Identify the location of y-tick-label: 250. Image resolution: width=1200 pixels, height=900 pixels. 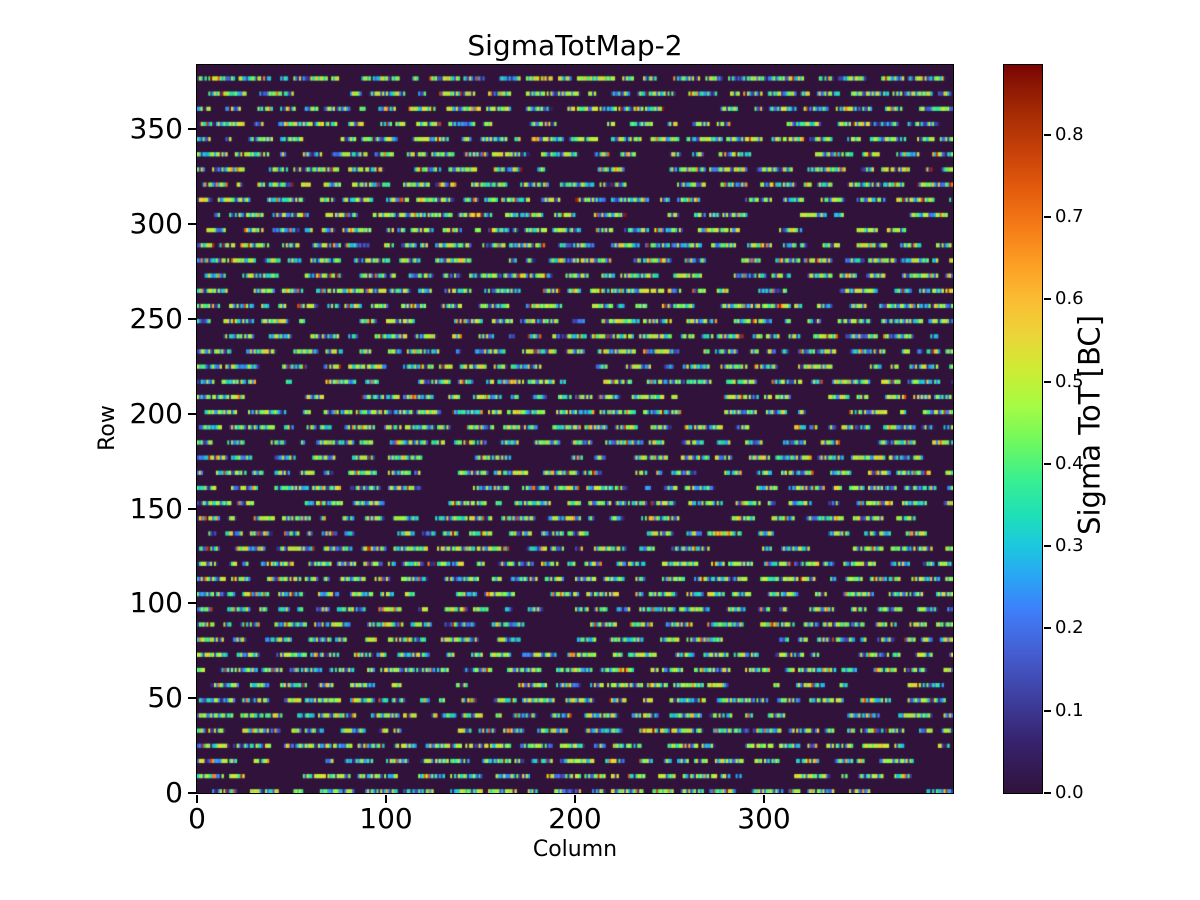
(156, 319).